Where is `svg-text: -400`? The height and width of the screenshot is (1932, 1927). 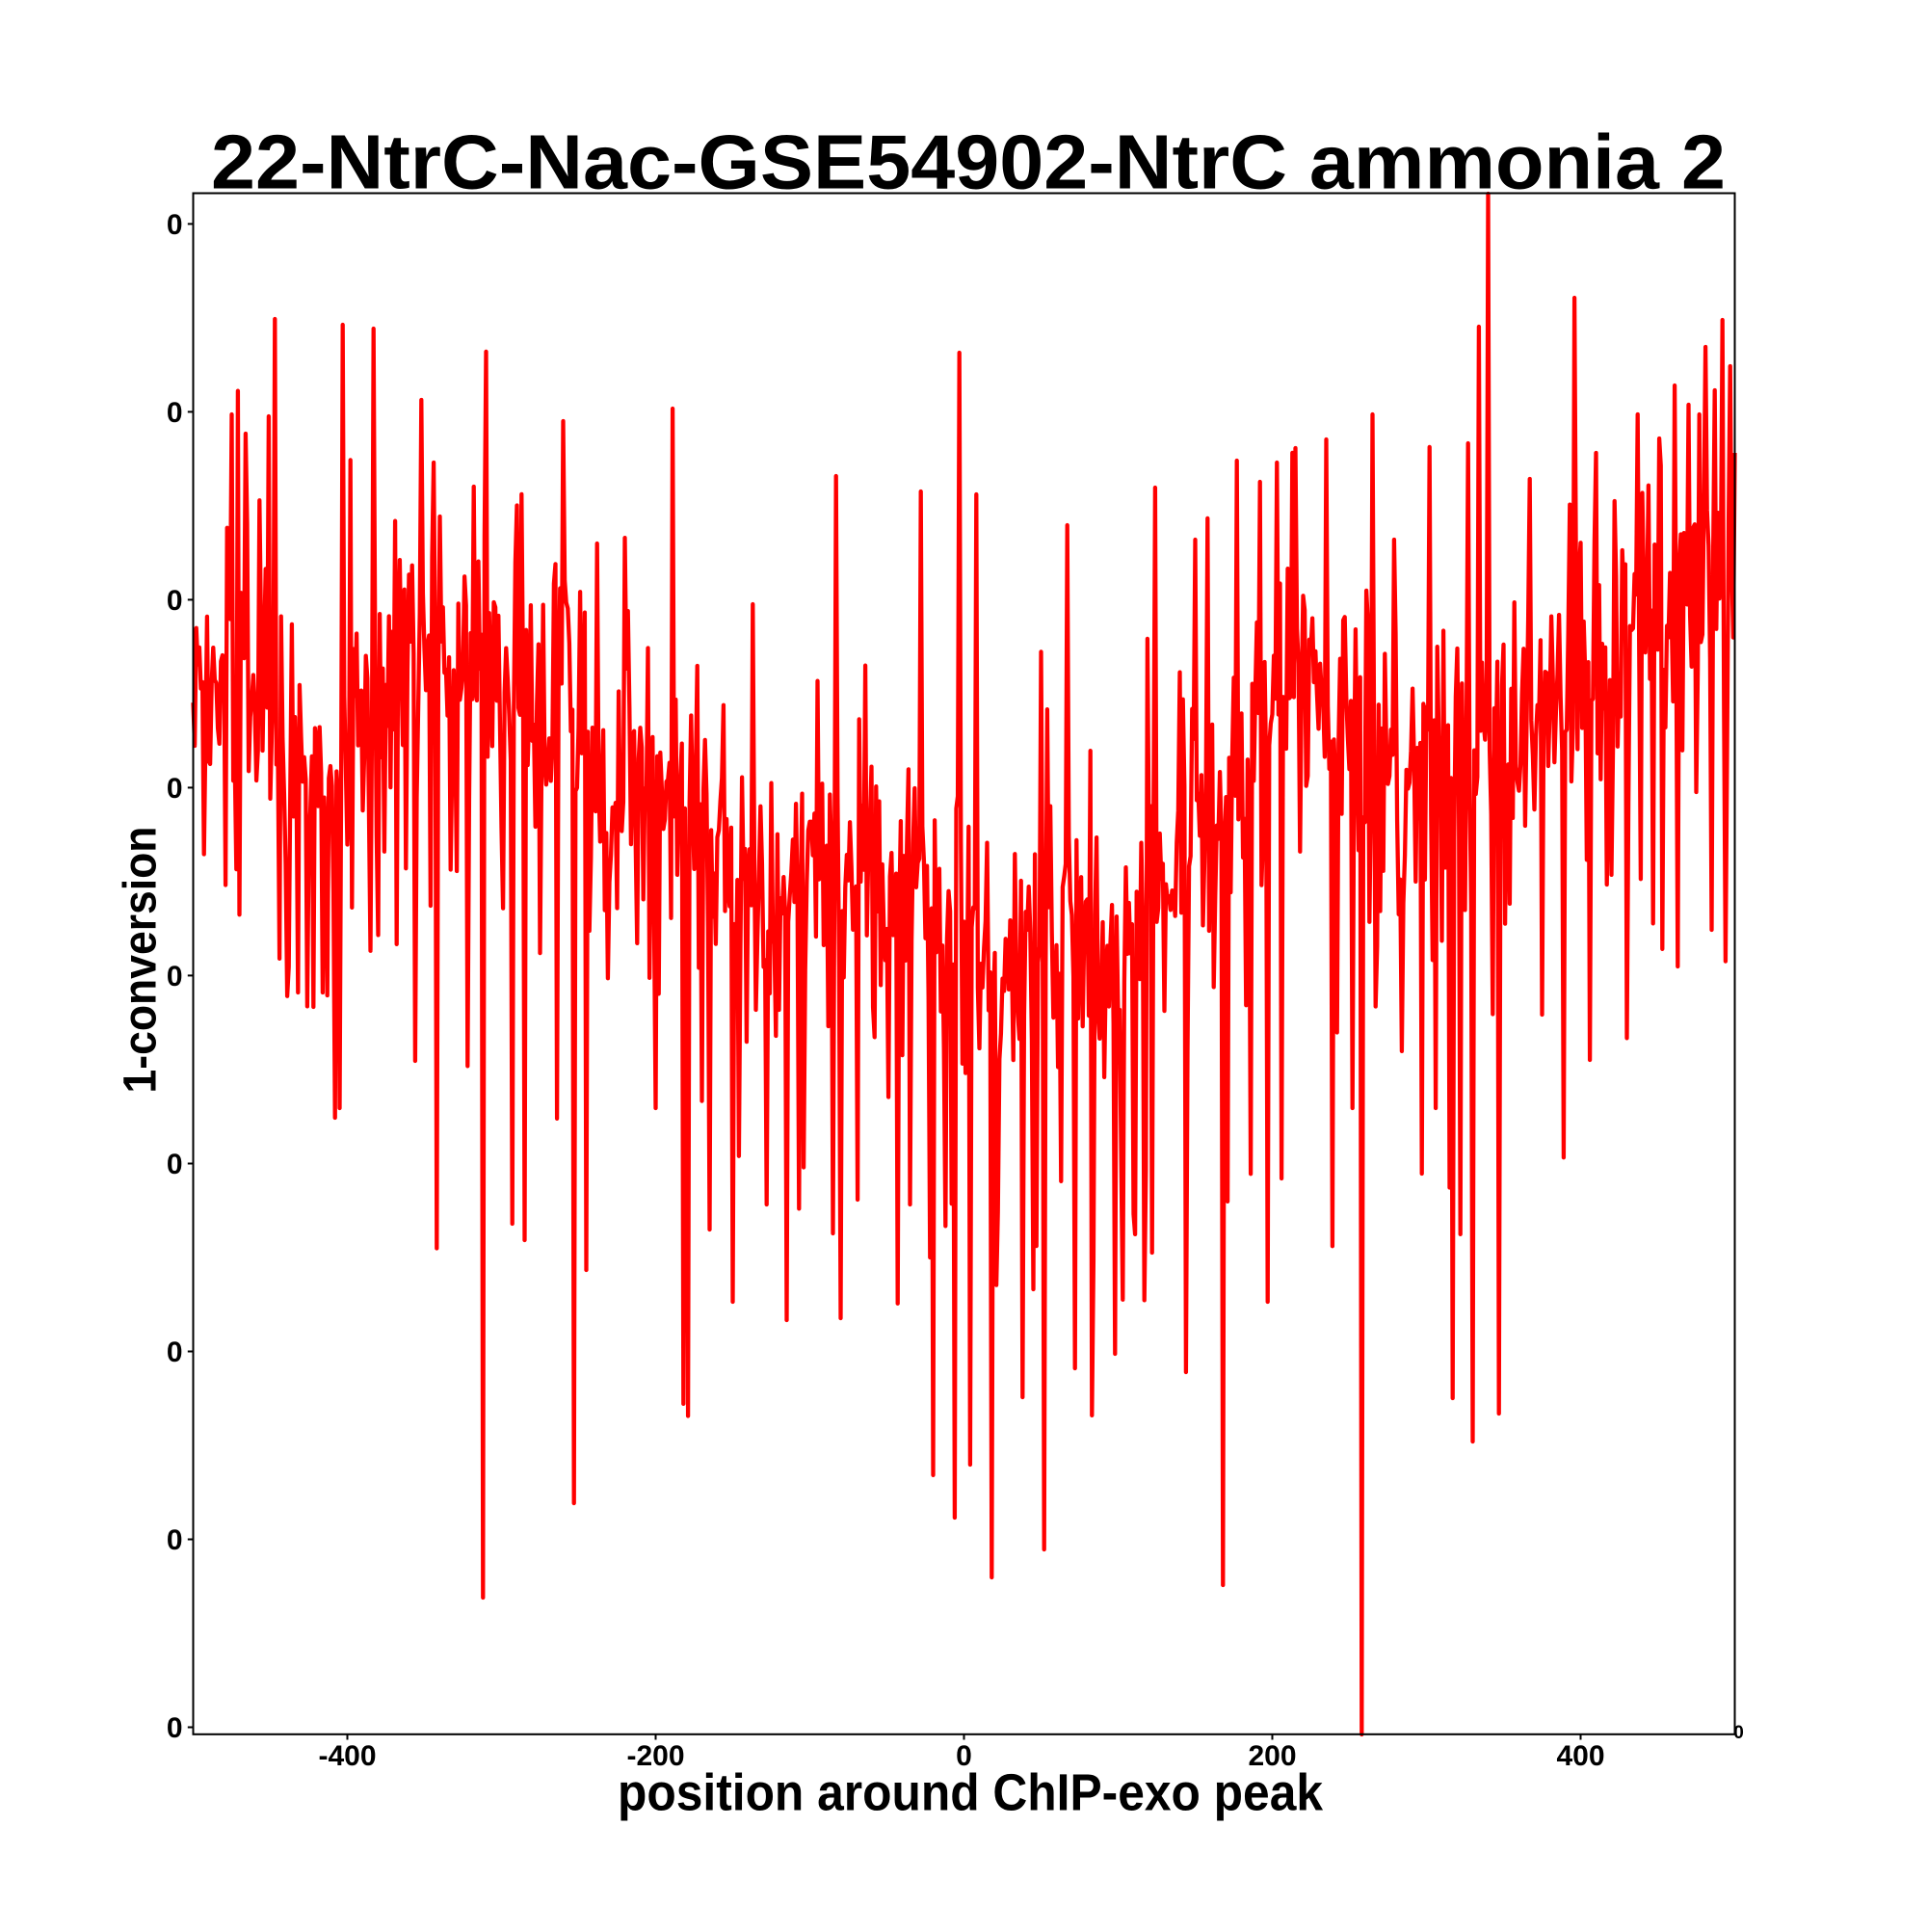
svg-text: -400 is located at coordinates (347, 1756).